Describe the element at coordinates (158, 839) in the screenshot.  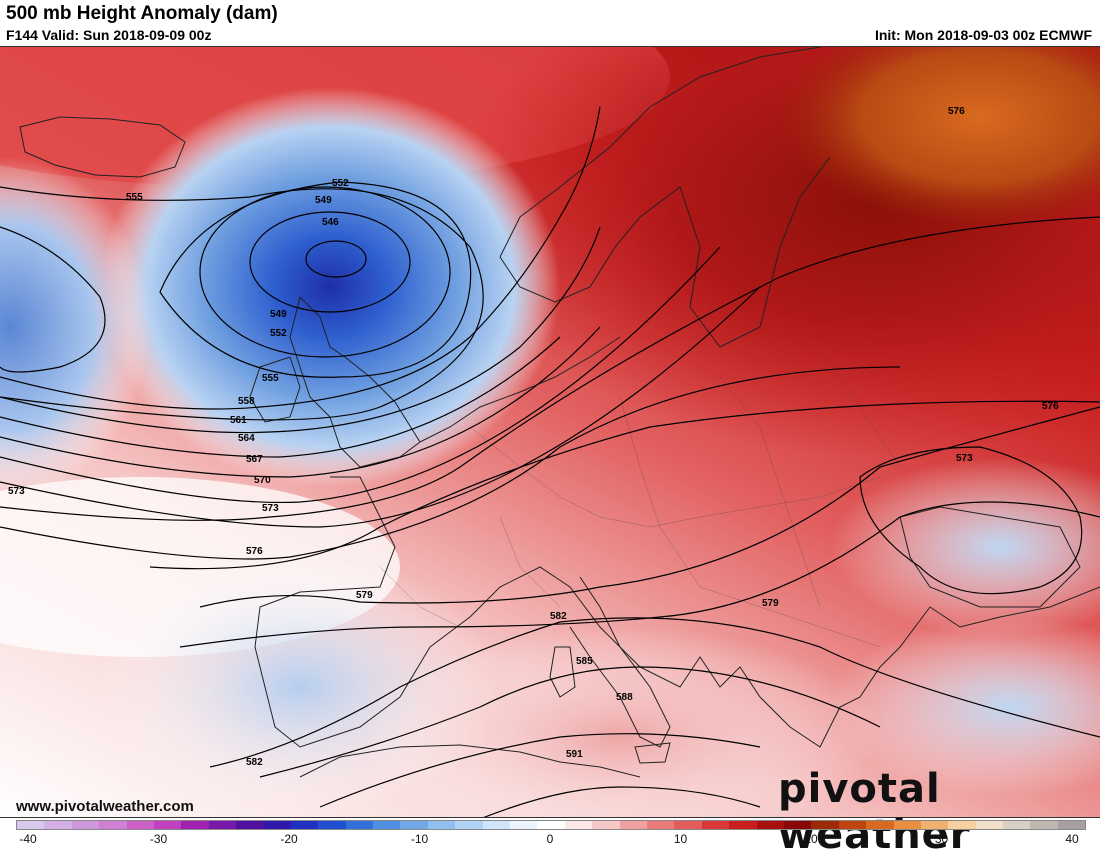
I see `color-scale-tick-label: -30` at that location.